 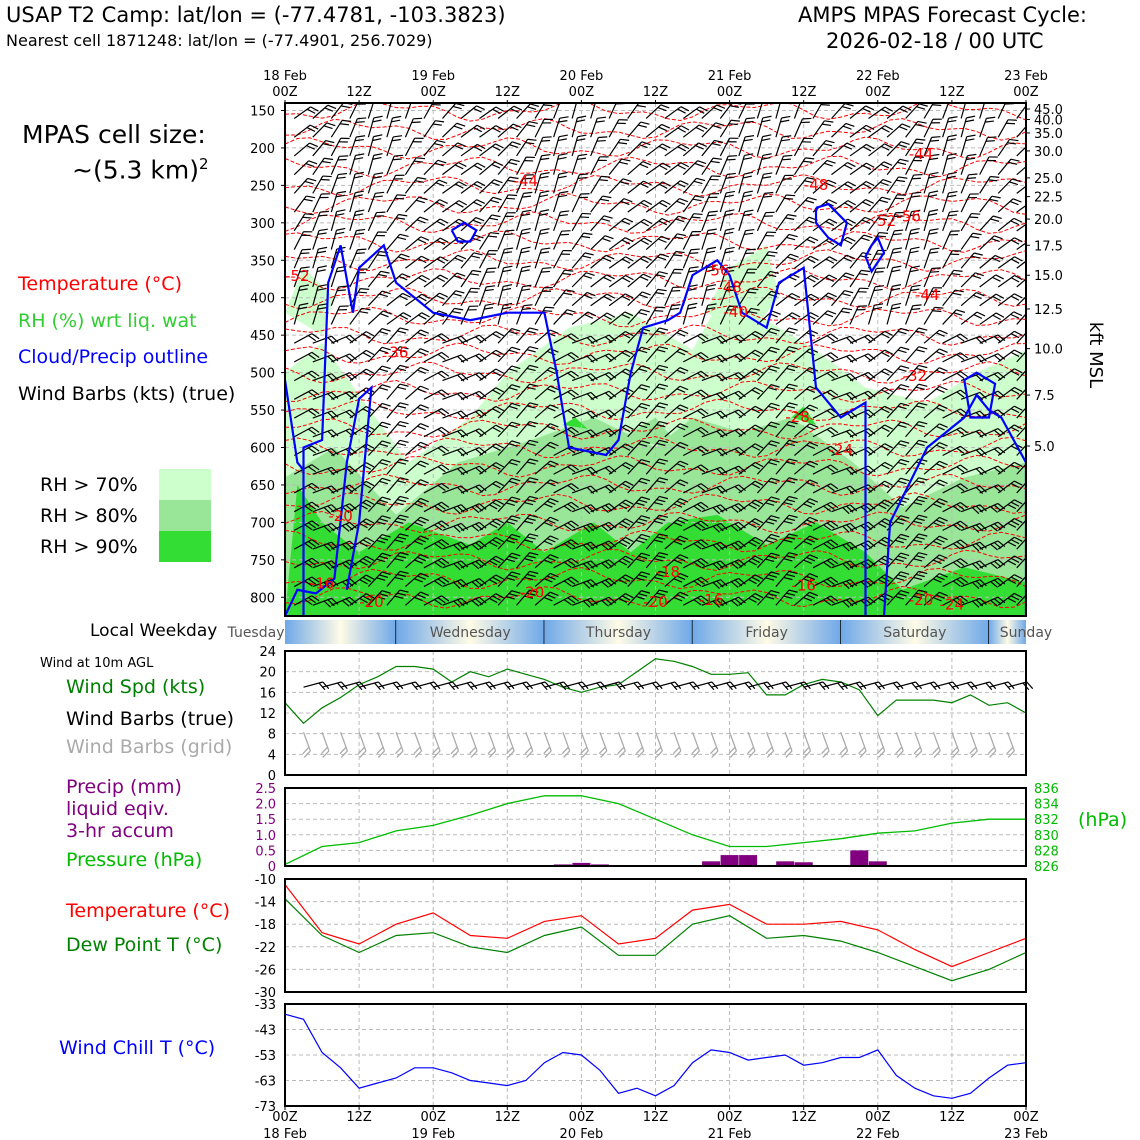 What do you see at coordinates (144, 945) in the screenshot?
I see `dewpoint-label: Dew Point T (°C)` at bounding box center [144, 945].